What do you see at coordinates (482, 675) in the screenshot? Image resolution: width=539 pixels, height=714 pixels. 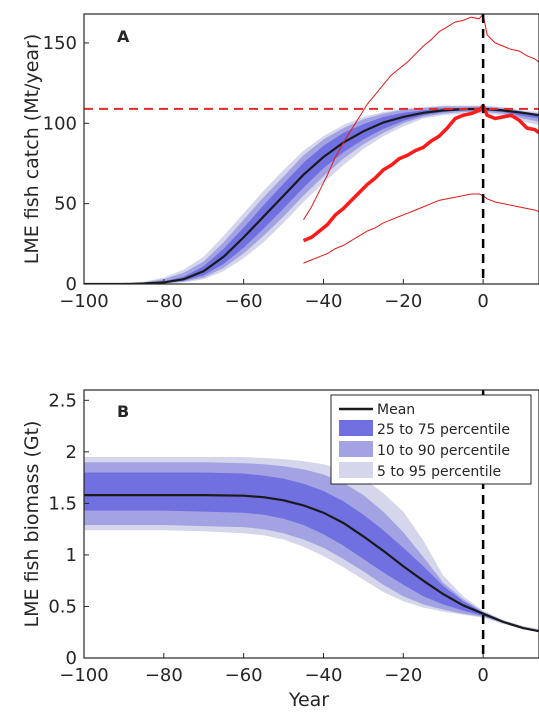 I see `panel-b-x-tick-label: 0` at bounding box center [482, 675].